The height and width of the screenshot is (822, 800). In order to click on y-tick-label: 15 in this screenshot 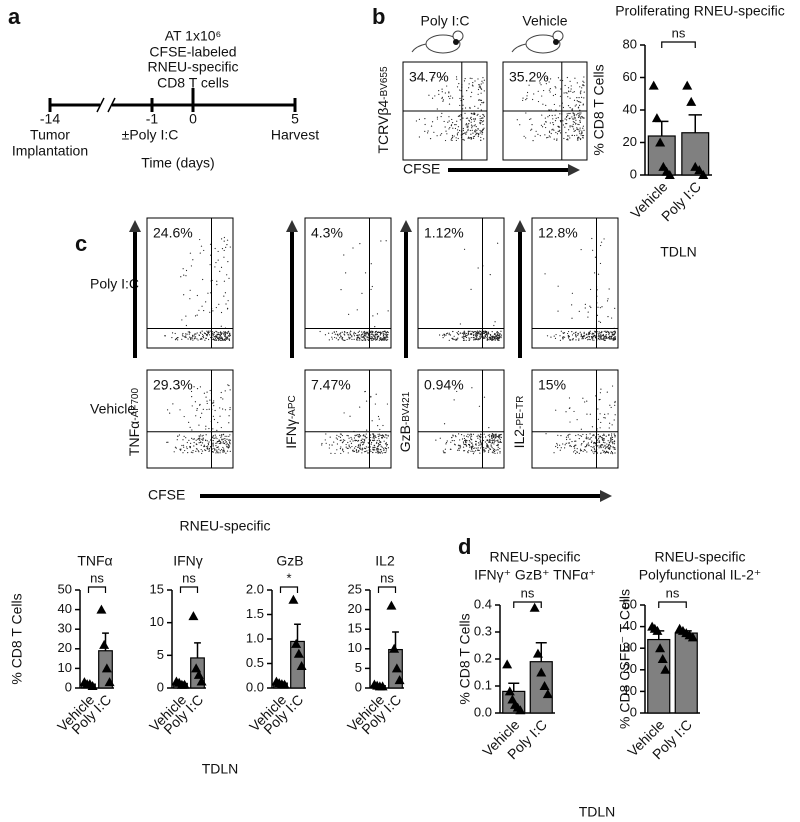, I will do `click(157, 588)`.